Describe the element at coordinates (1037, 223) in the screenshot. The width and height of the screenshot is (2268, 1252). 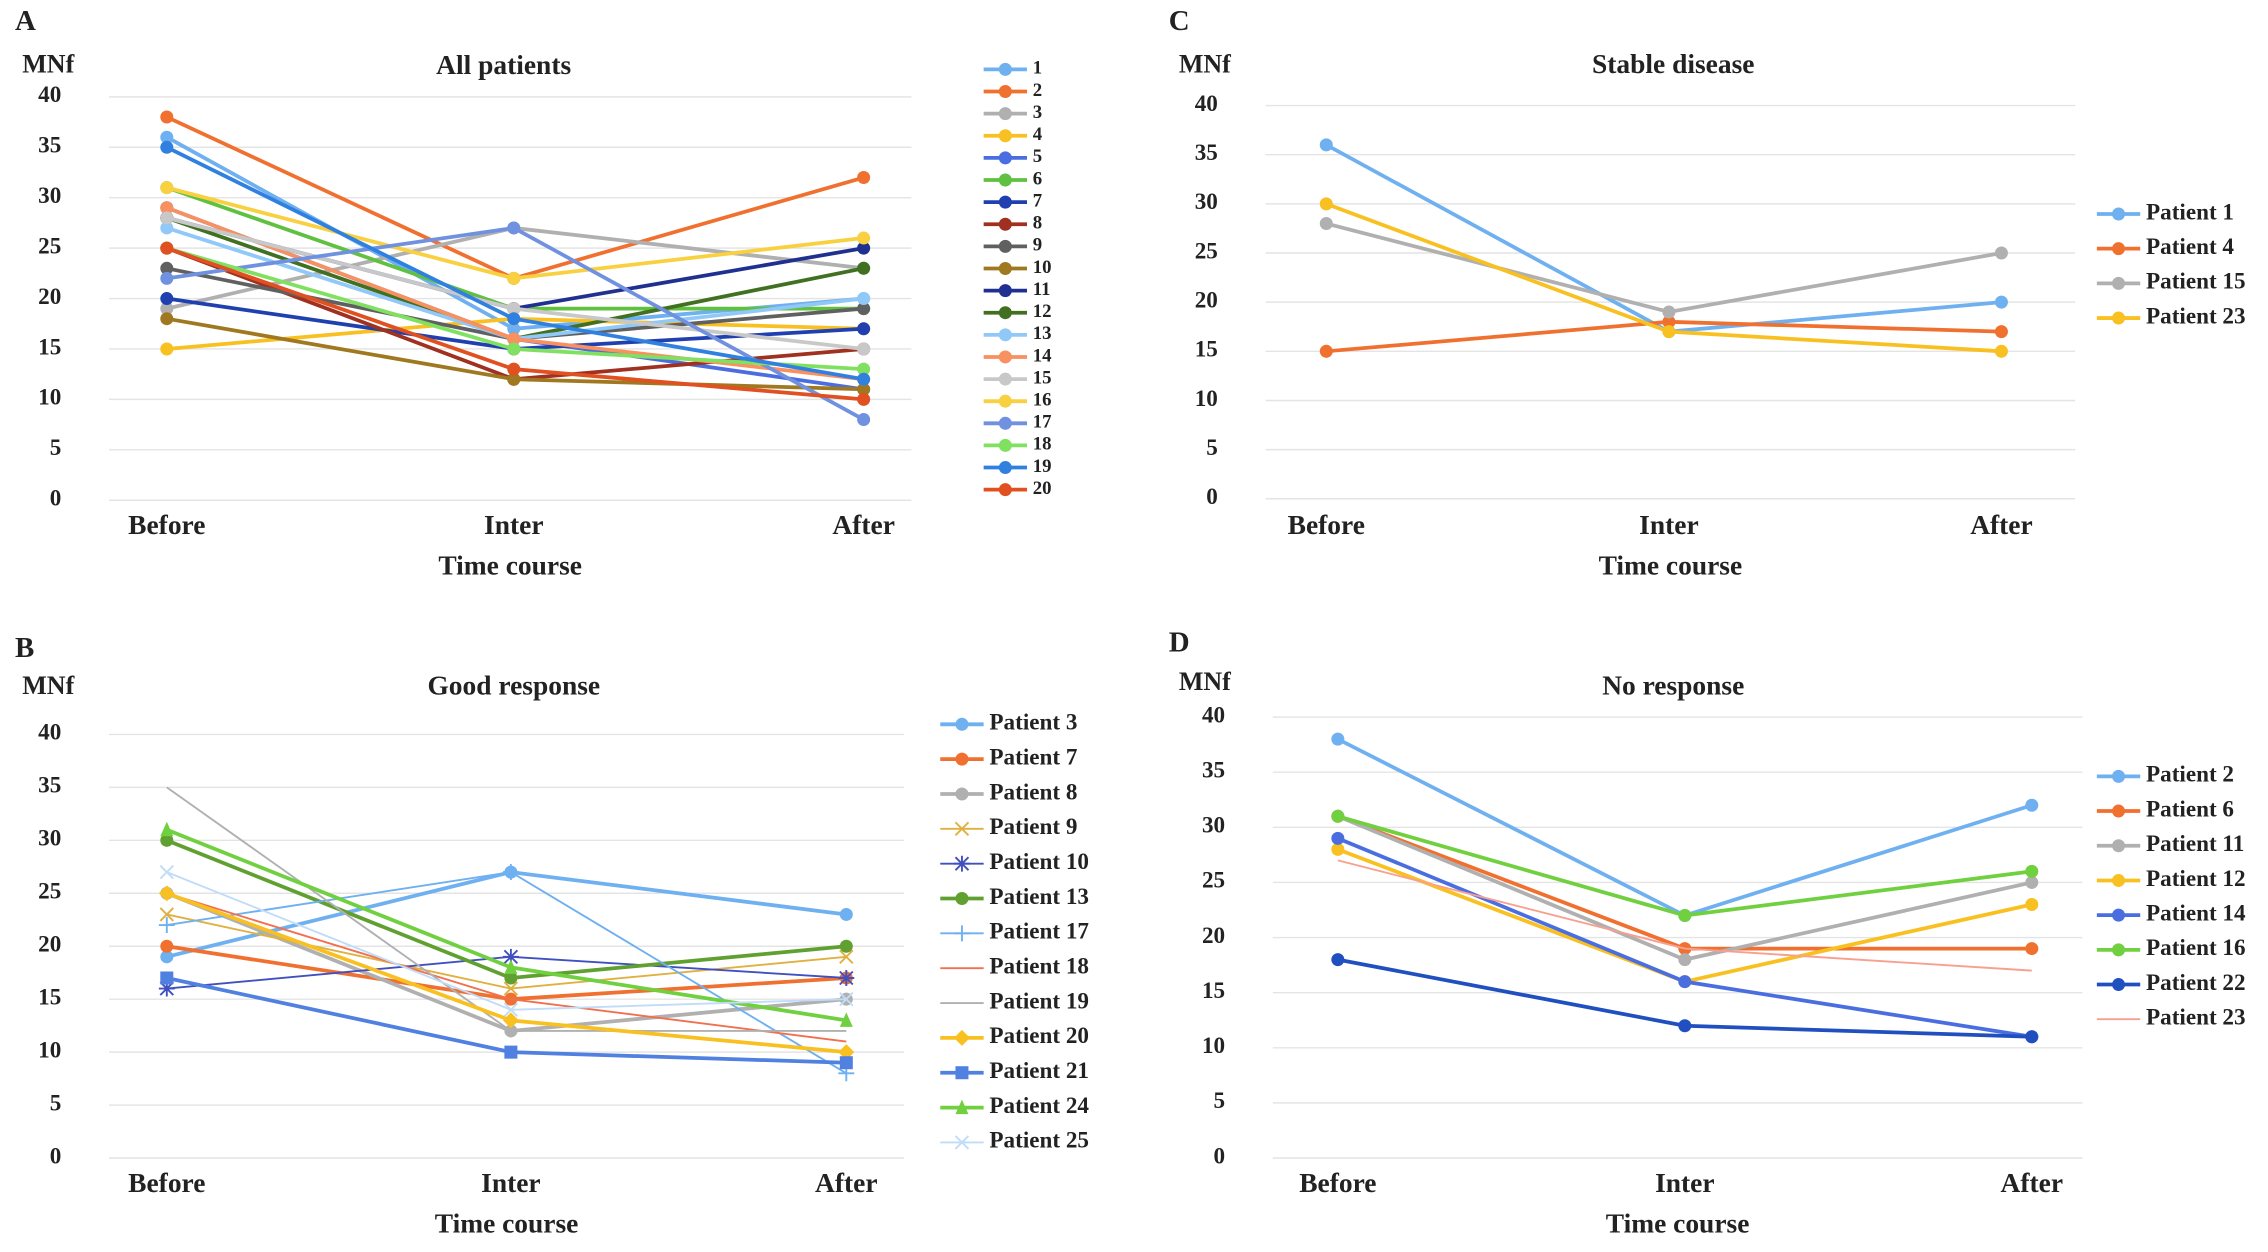
I see `legend-label: 8` at that location.